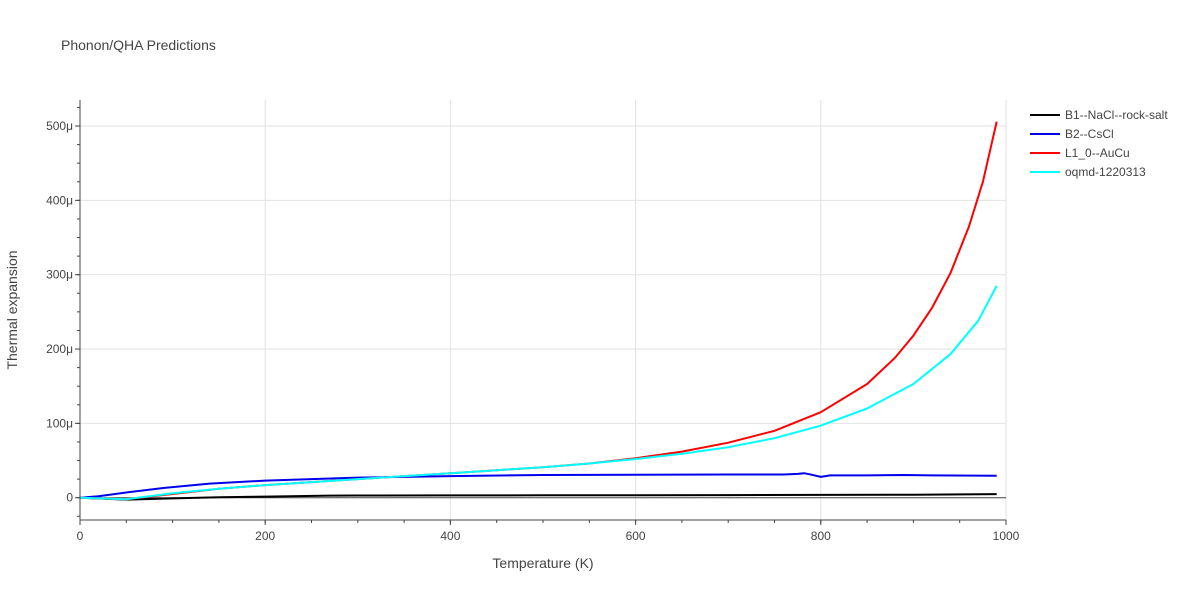 The width and height of the screenshot is (1200, 600). Describe the element at coordinates (265, 536) in the screenshot. I see `x-tick-label: 200` at that location.